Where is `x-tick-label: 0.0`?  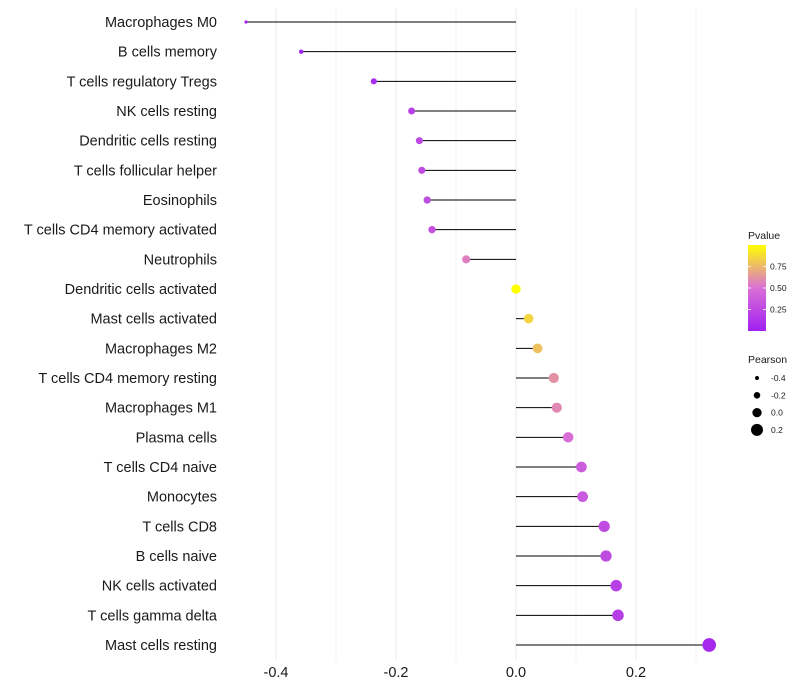
x-tick-label: 0.0 is located at coordinates (516, 673).